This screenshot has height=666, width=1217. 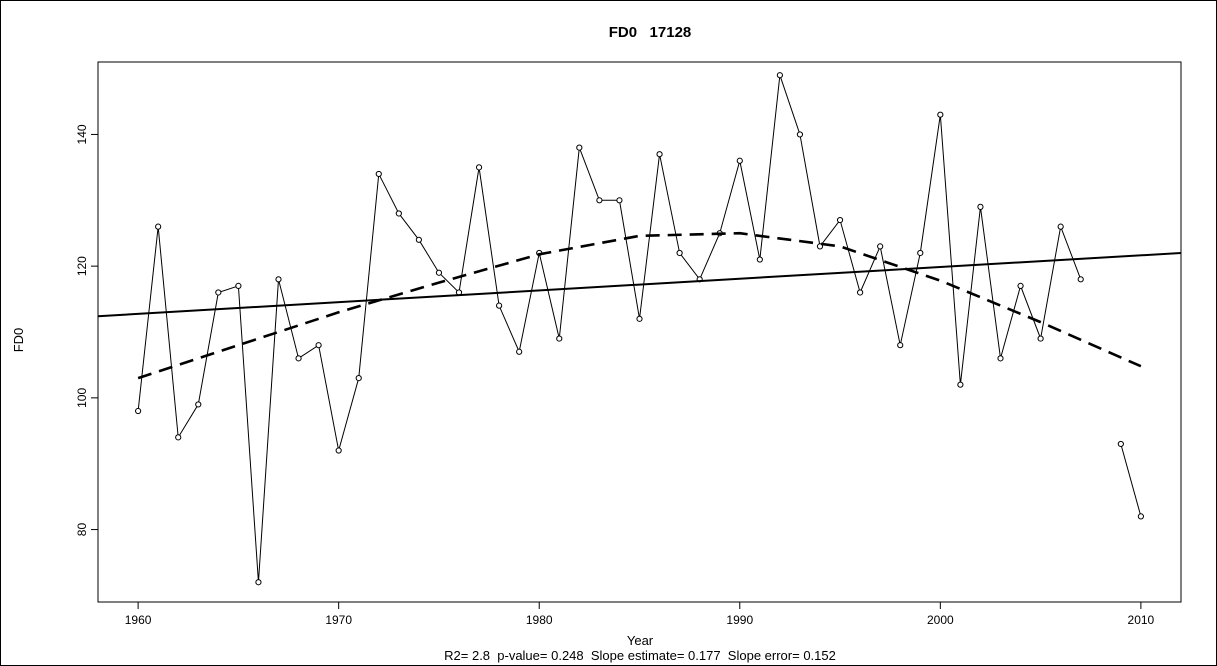 What do you see at coordinates (1131, 480) in the screenshot?
I see `observed-series-line` at bounding box center [1131, 480].